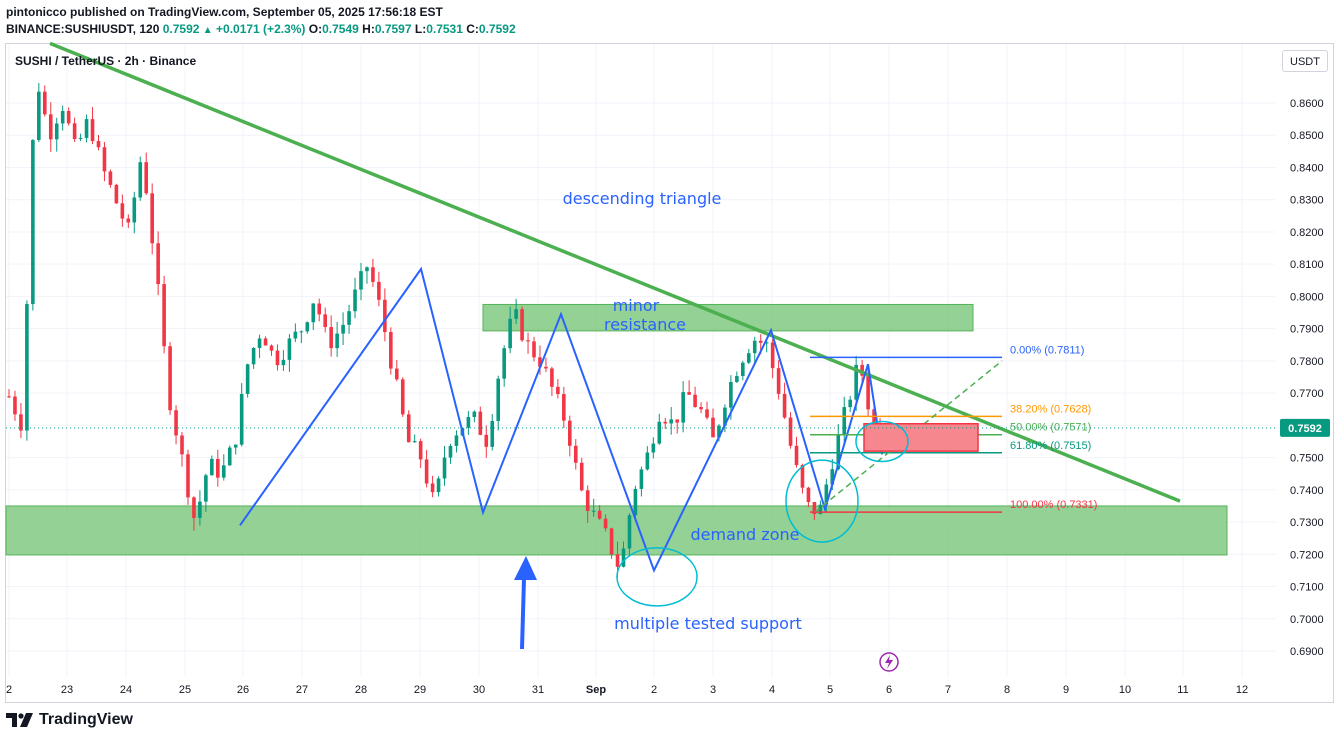 The height and width of the screenshot is (740, 1341). What do you see at coordinates (745, 534) in the screenshot?
I see `label-demand-zone: demand zone` at bounding box center [745, 534].